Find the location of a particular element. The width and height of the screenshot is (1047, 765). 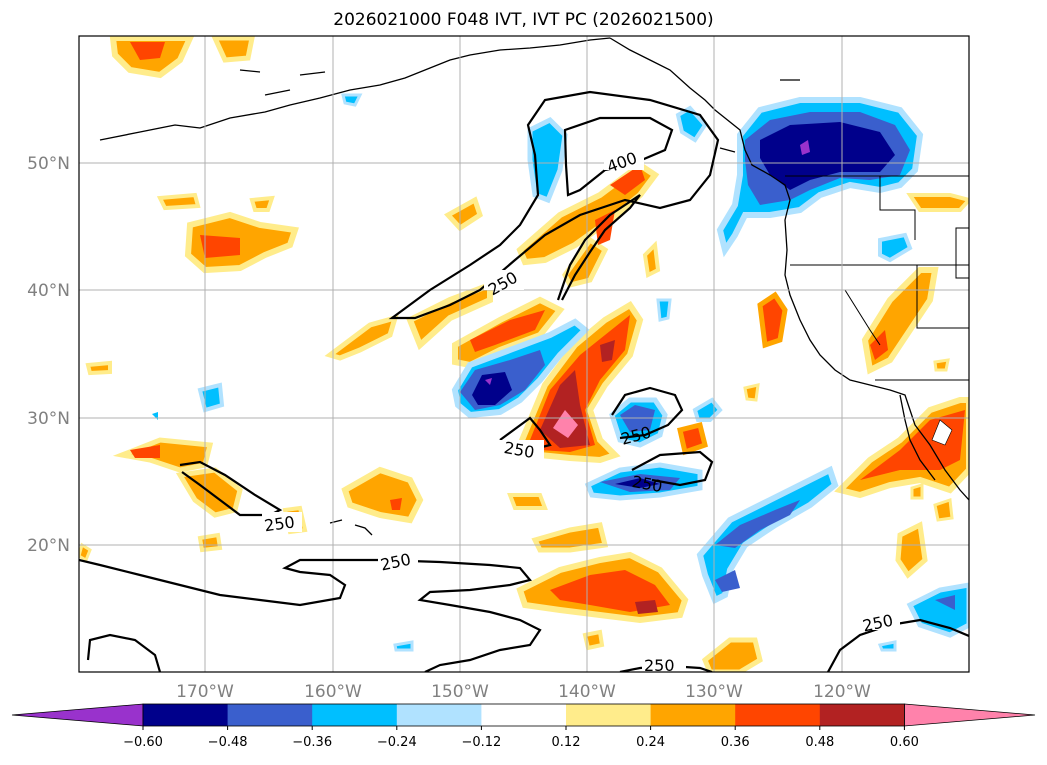

latitude-labels: 50°N 40°N 30°N 20°N is located at coordinates (48, 355).